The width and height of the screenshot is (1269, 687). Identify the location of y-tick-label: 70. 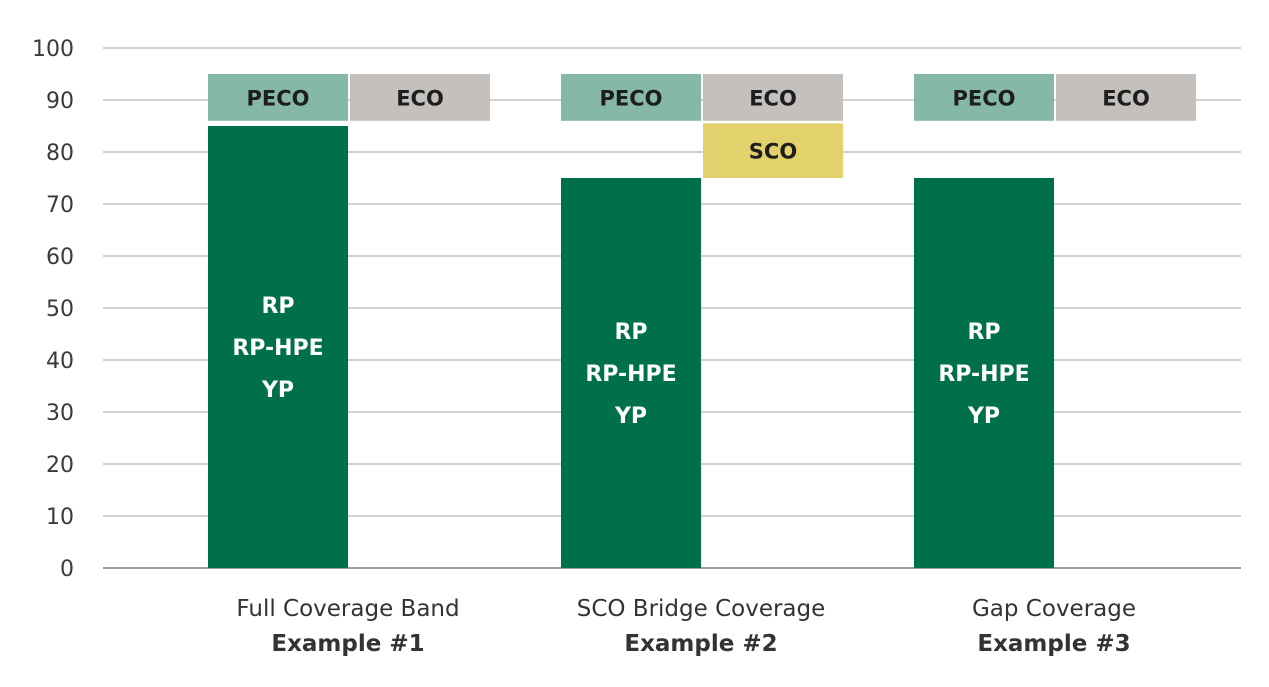
(60, 205).